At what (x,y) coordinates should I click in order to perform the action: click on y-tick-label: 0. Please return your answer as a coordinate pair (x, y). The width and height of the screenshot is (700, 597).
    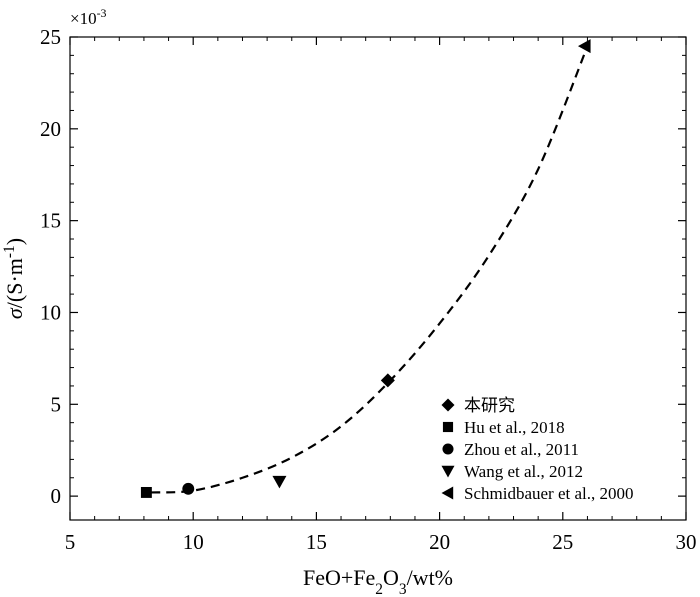
    Looking at the image, I should click on (56, 496).